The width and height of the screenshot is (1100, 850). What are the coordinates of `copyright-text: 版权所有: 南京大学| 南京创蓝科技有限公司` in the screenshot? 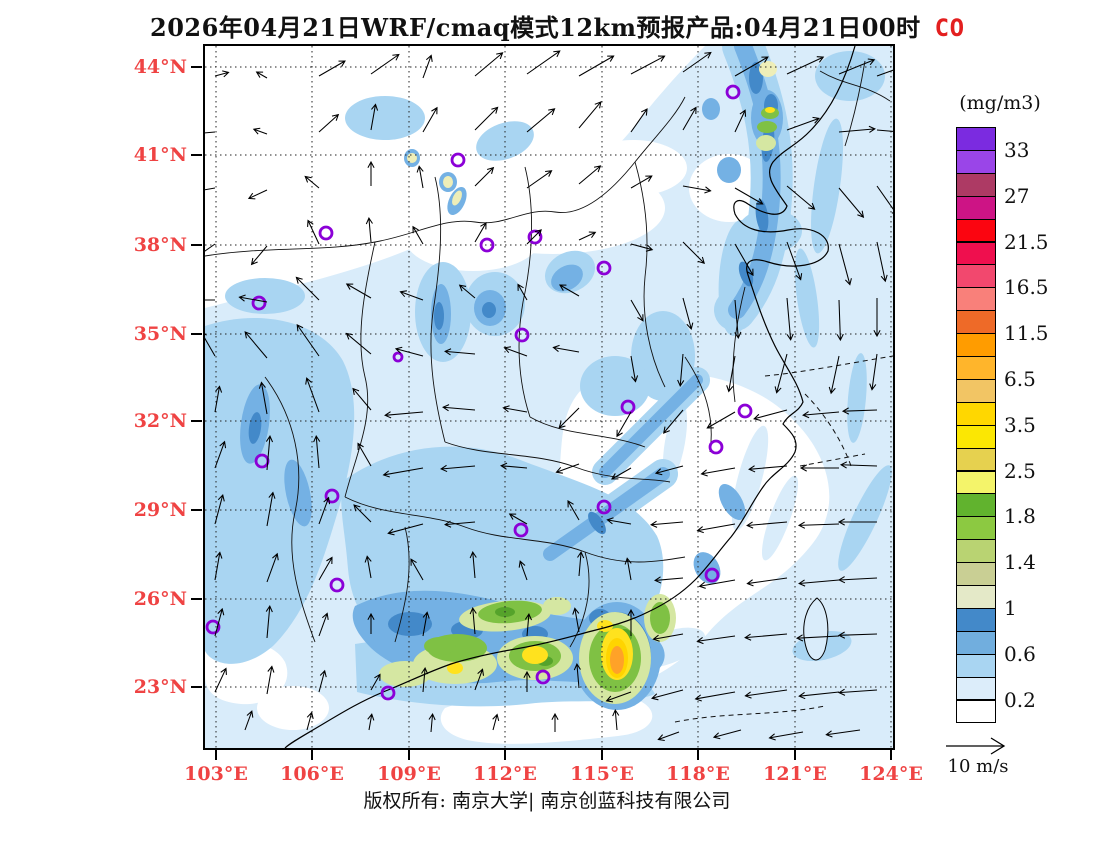 It's located at (547, 801).